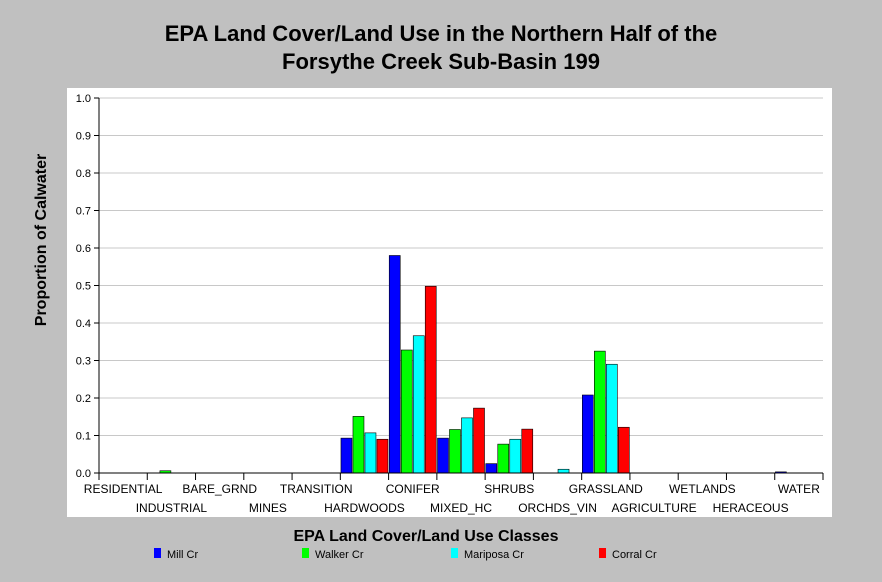 The height and width of the screenshot is (582, 882). Describe the element at coordinates (83, 399) in the screenshot. I see `y-tick-label: 0.2` at that location.